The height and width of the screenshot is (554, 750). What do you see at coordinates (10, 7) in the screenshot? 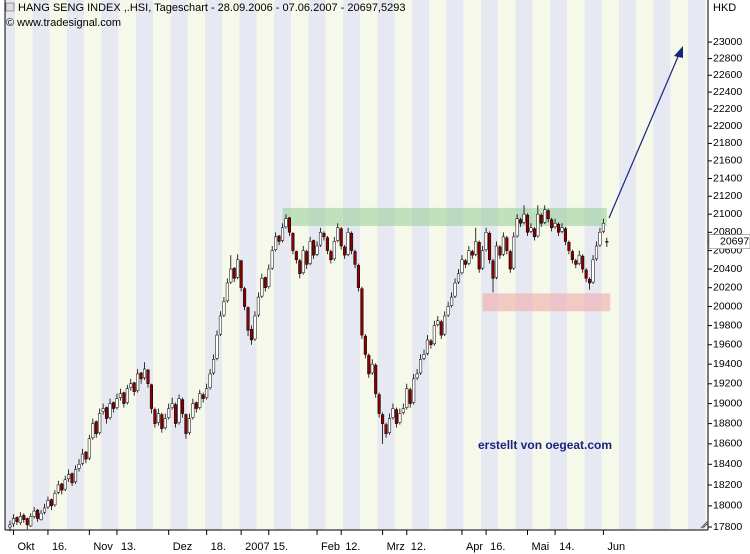
I see `title-icon` at bounding box center [10, 7].